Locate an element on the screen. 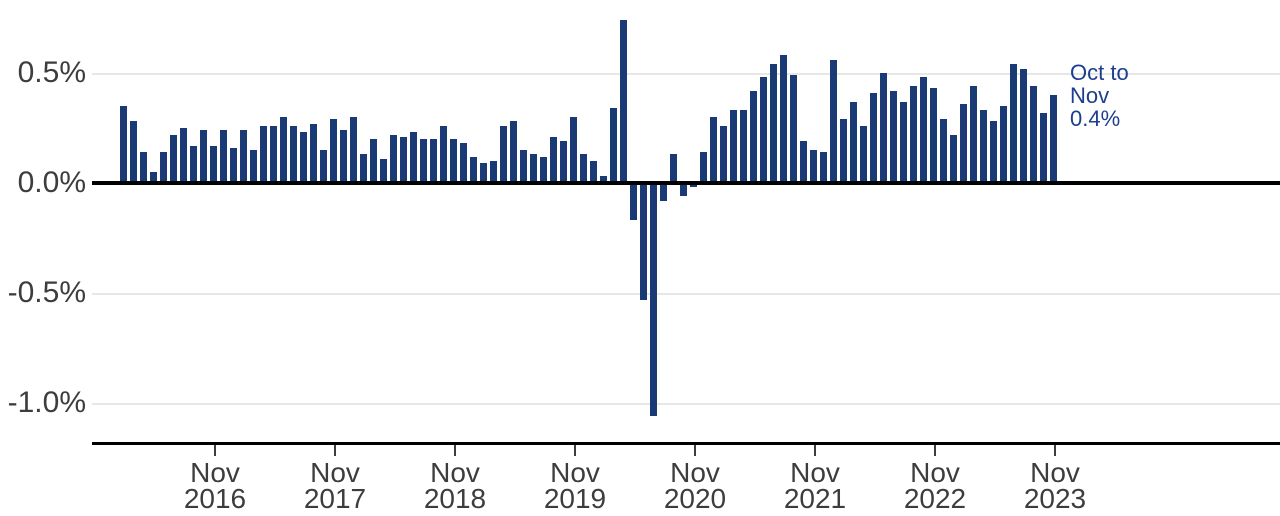 The height and width of the screenshot is (516, 1280). x-axis-line is located at coordinates (686, 443).